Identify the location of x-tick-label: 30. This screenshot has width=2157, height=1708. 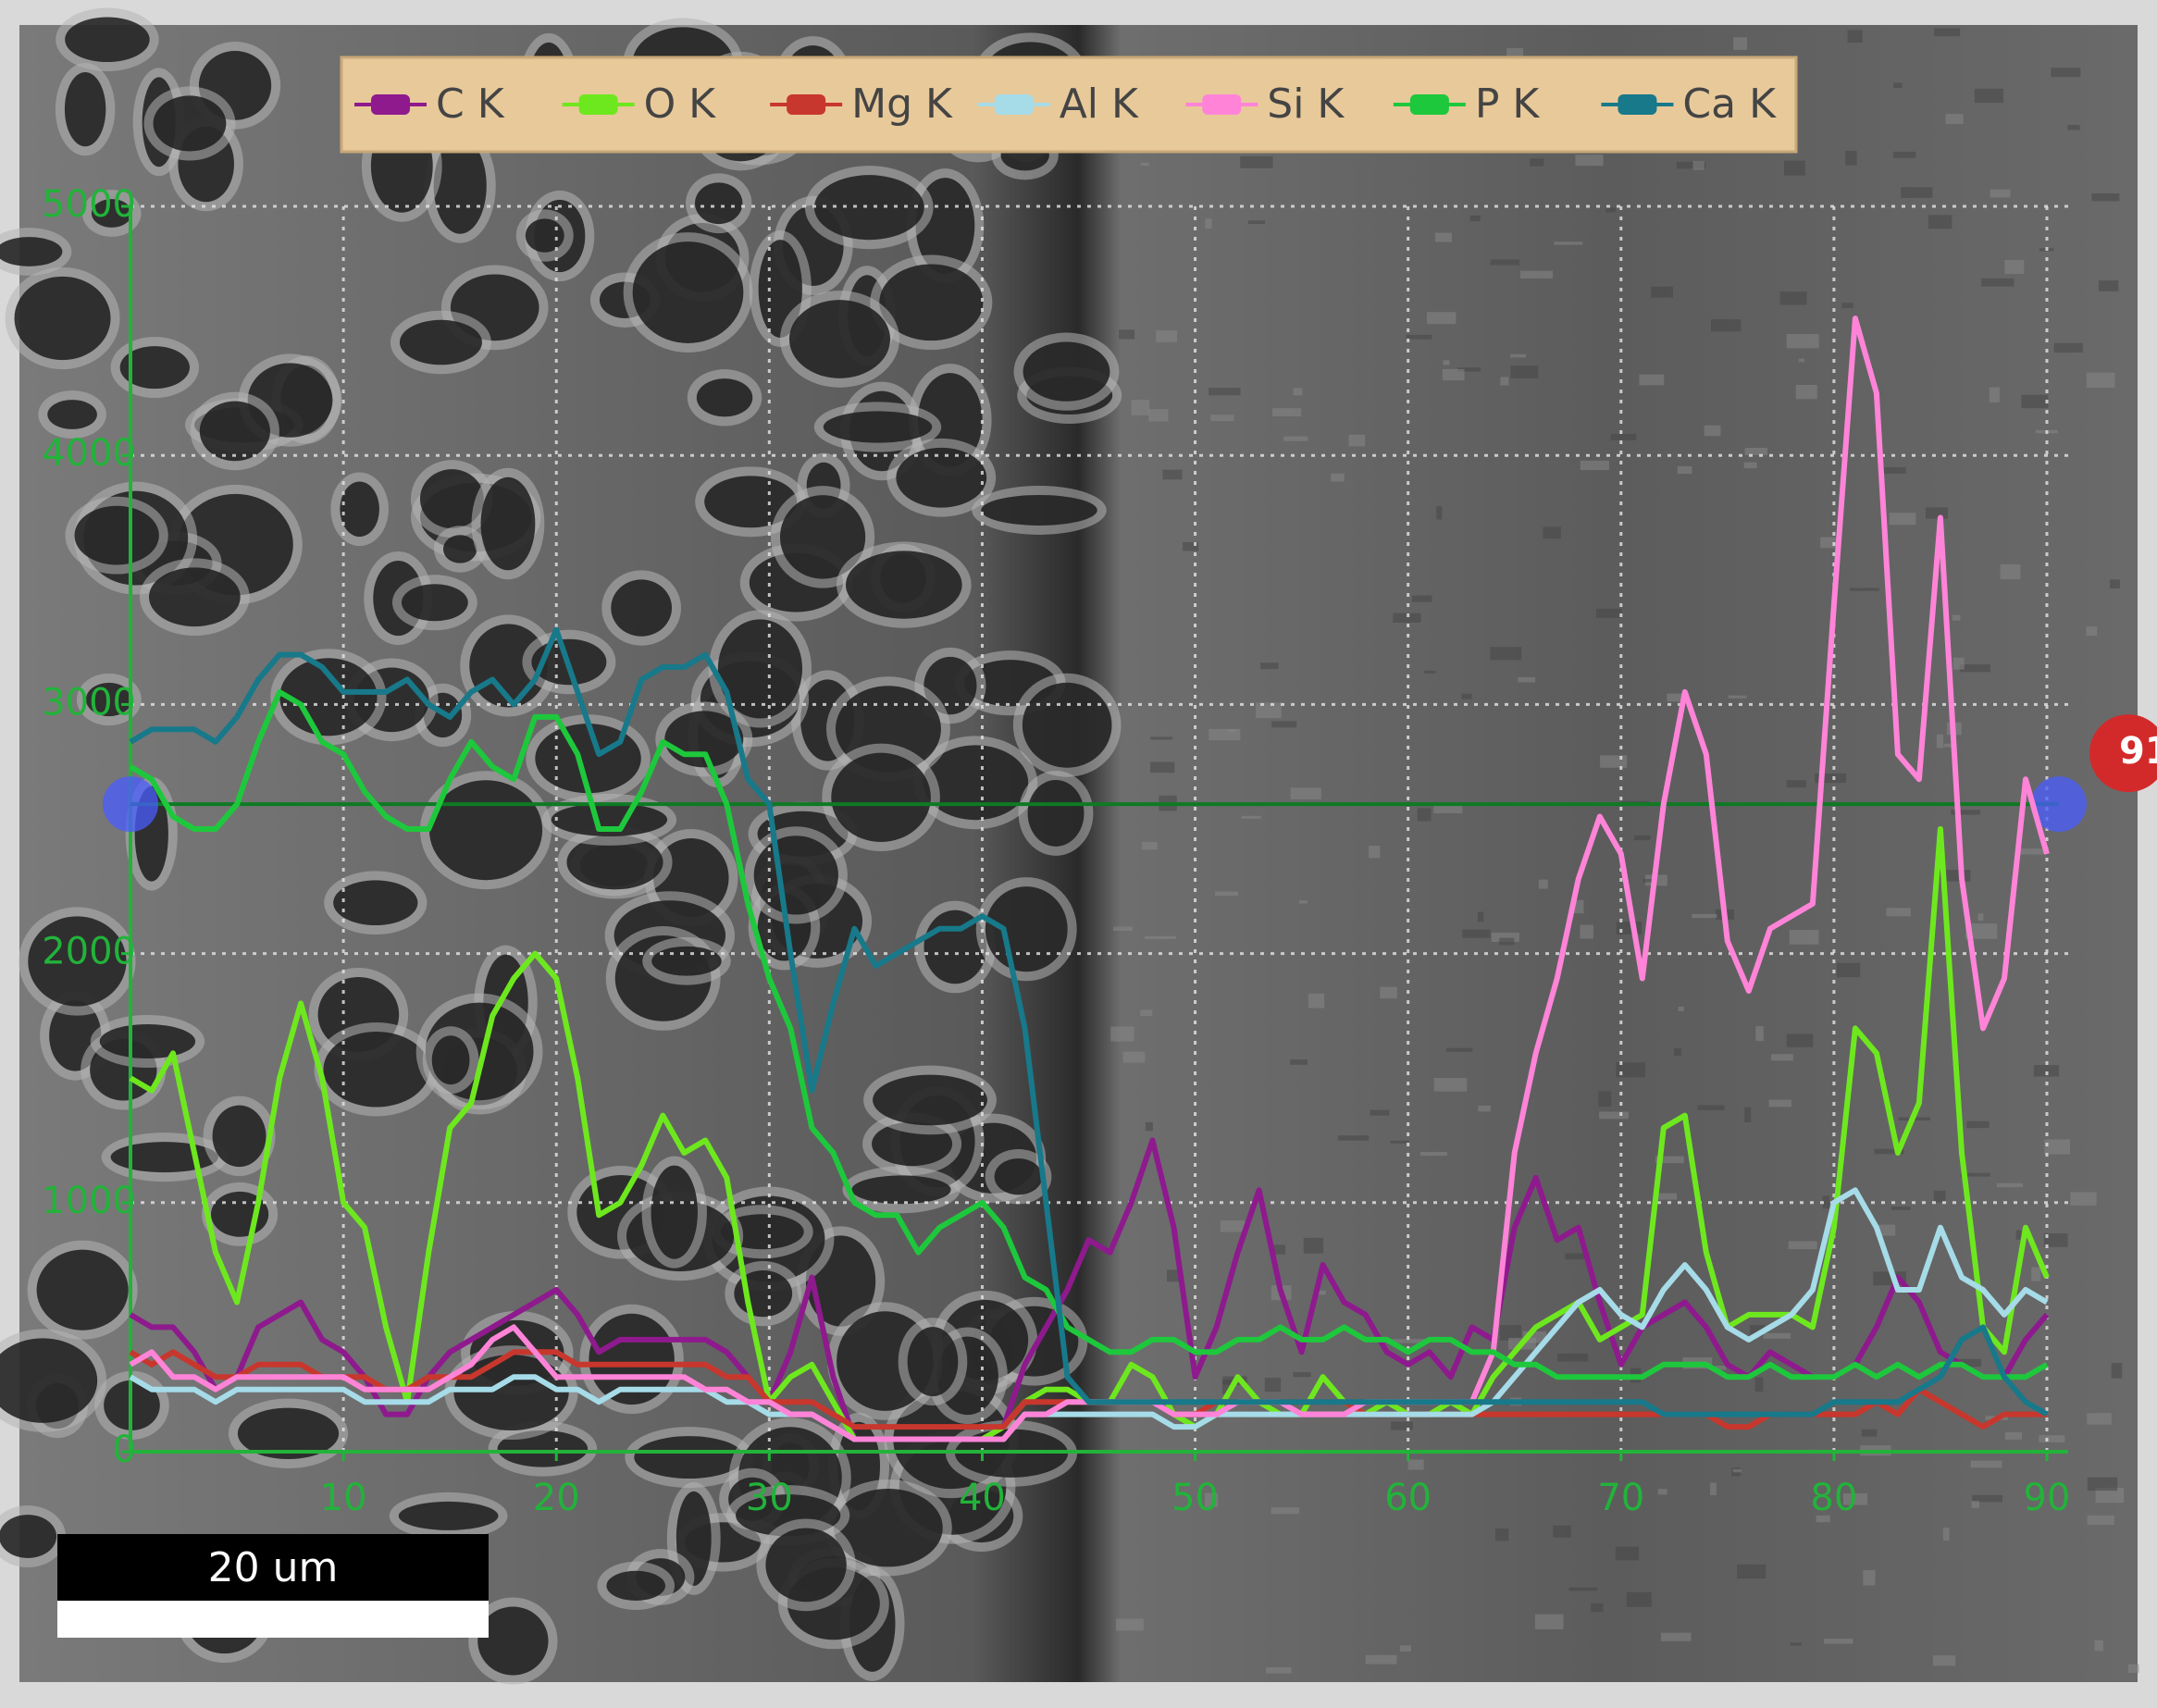
(769, 1498).